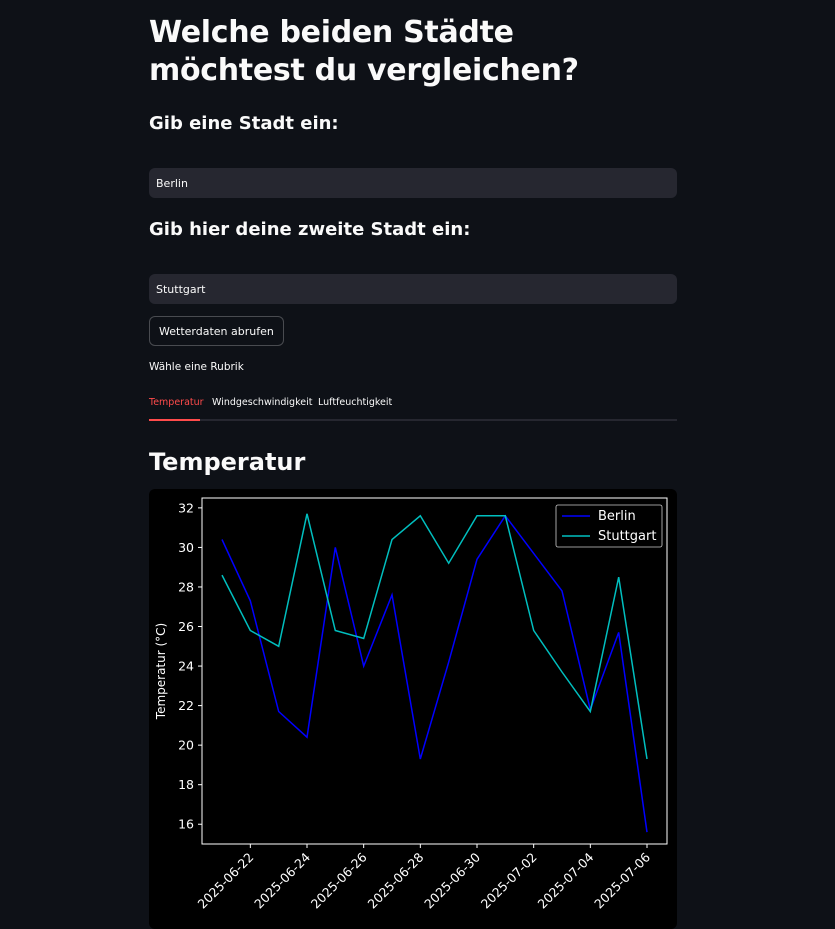  What do you see at coordinates (161, 671) in the screenshot?
I see `y-axis-label: Temperatur (°C)` at bounding box center [161, 671].